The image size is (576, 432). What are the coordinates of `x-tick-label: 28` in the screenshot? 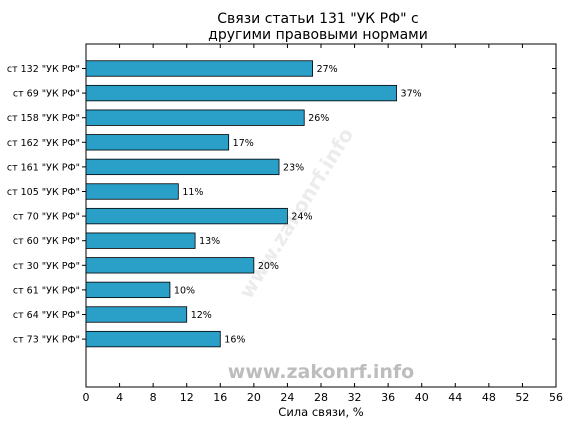 It's located at (321, 397).